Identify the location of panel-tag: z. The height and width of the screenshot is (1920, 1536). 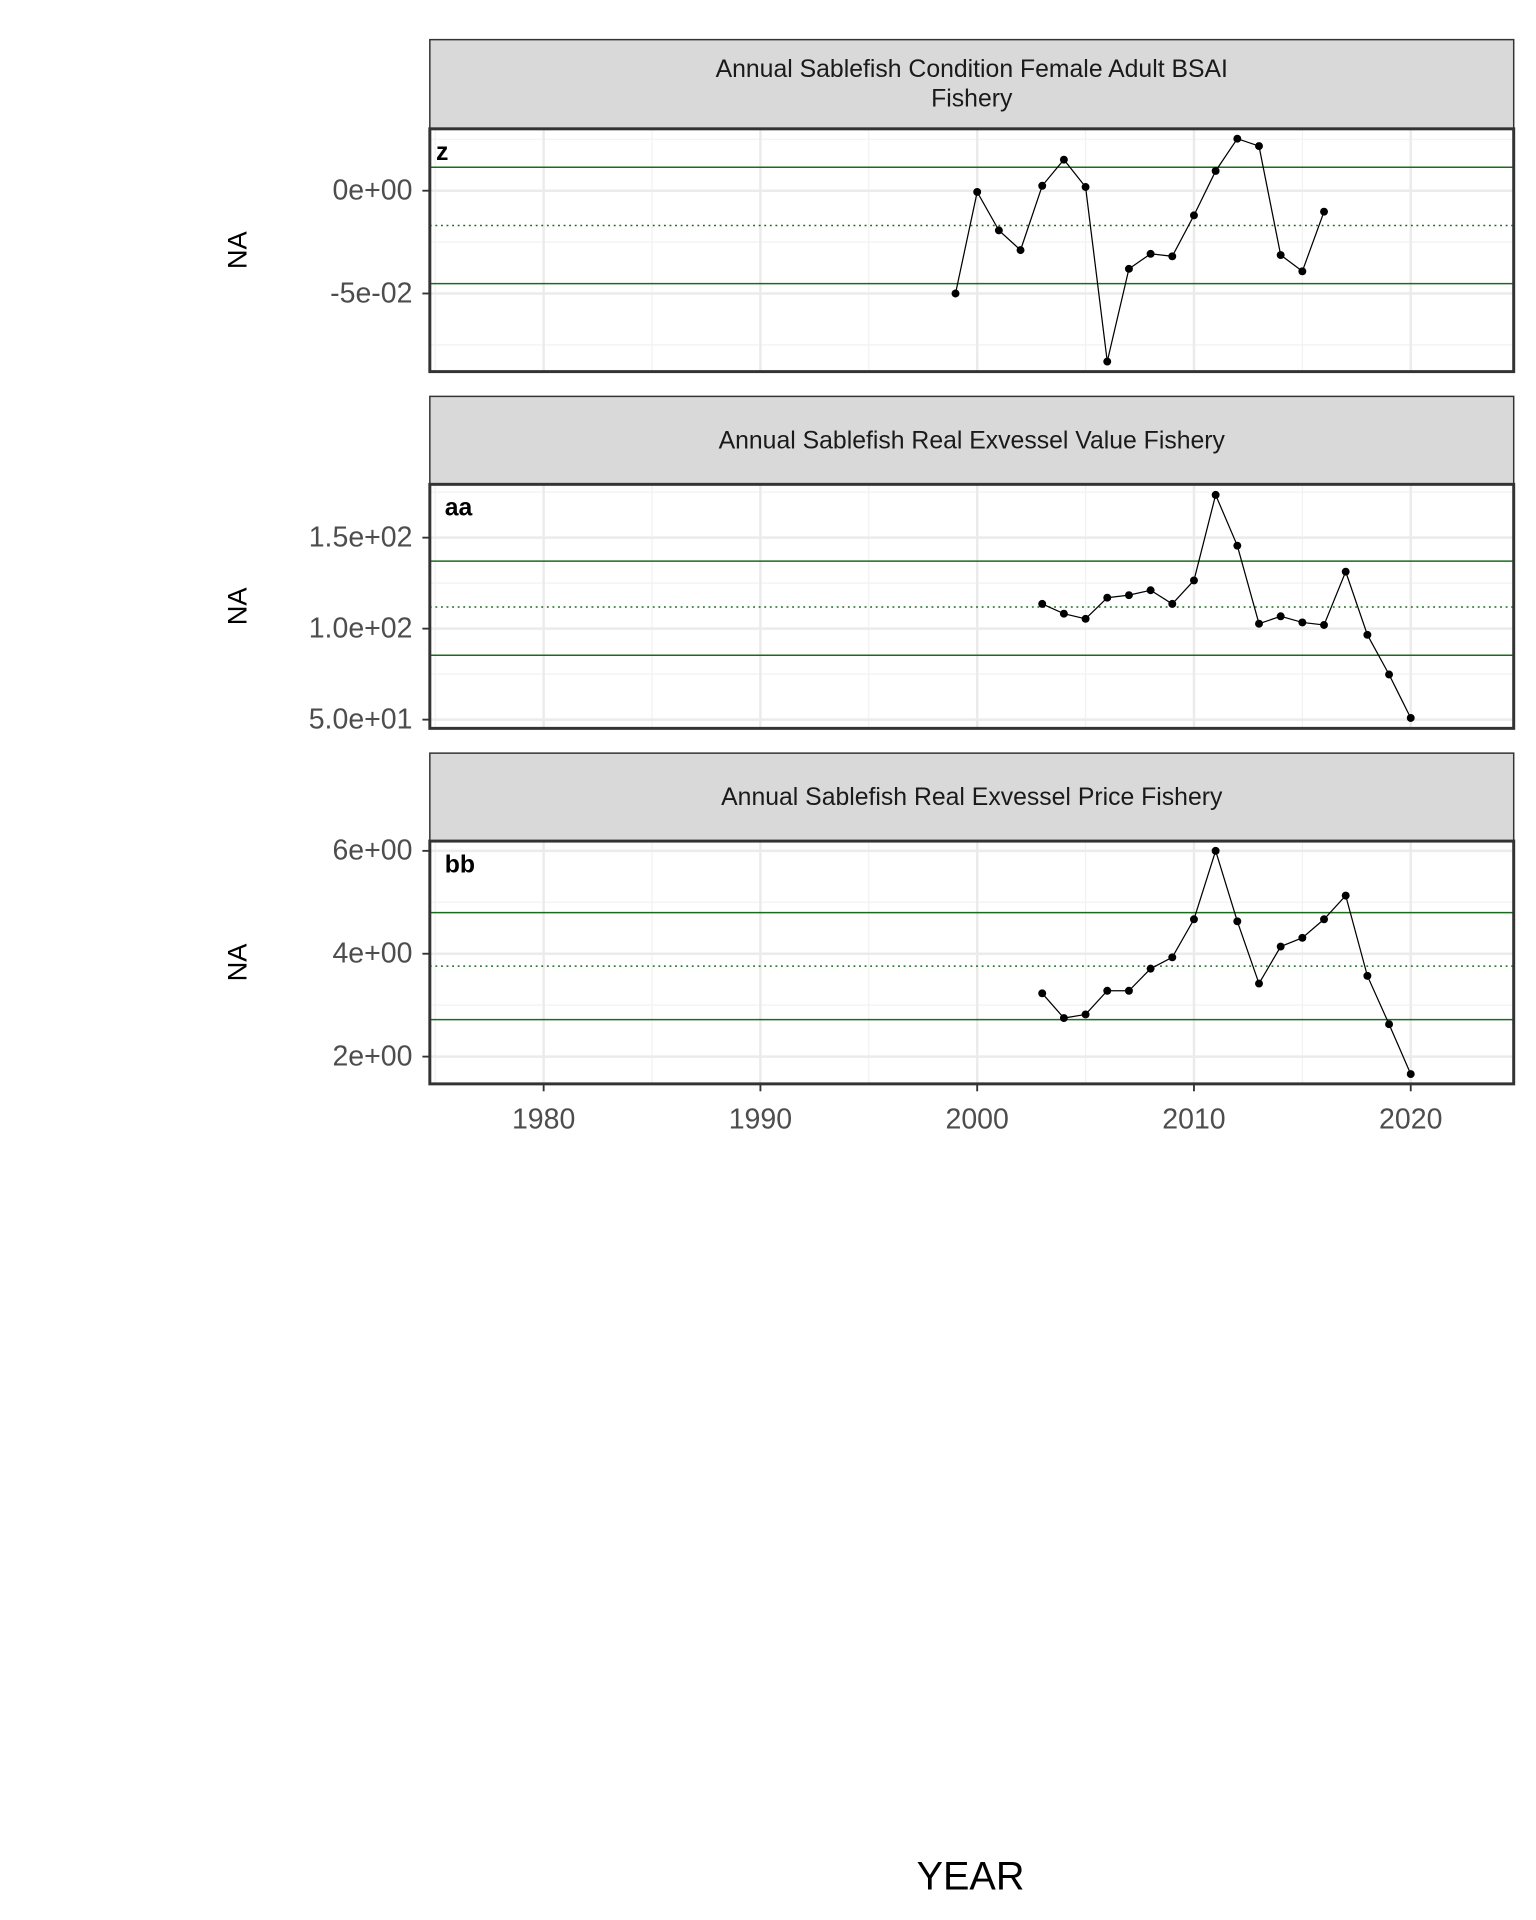
(442, 152).